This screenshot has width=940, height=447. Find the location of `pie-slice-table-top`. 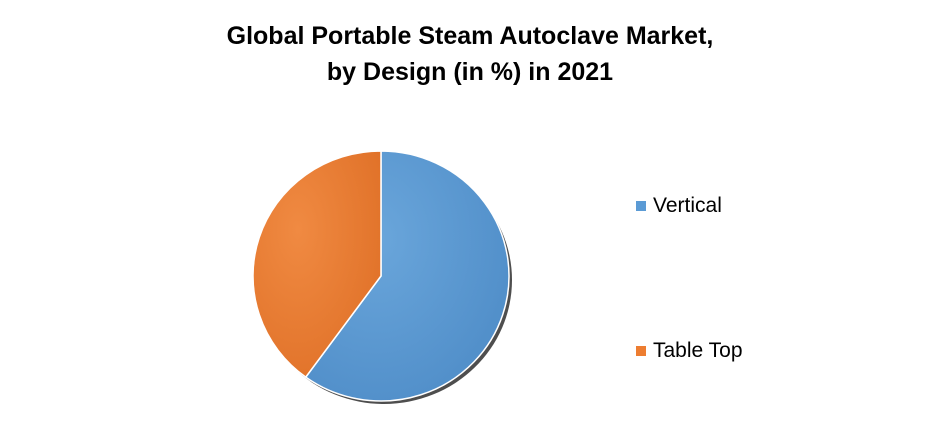

pie-slice-table-top is located at coordinates (317, 264).